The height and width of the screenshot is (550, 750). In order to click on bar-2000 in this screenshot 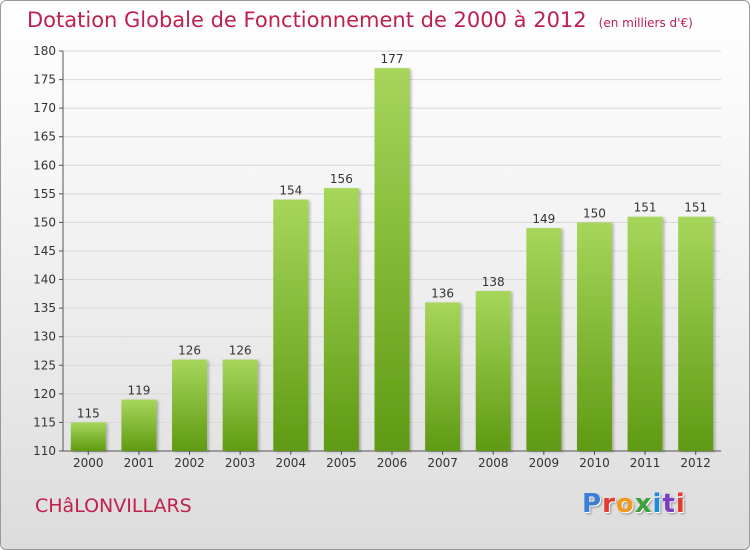, I will do `click(88, 436)`.